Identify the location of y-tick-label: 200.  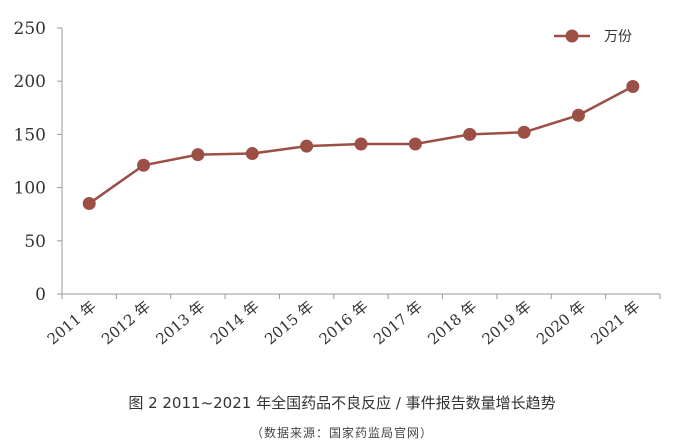
(30, 82).